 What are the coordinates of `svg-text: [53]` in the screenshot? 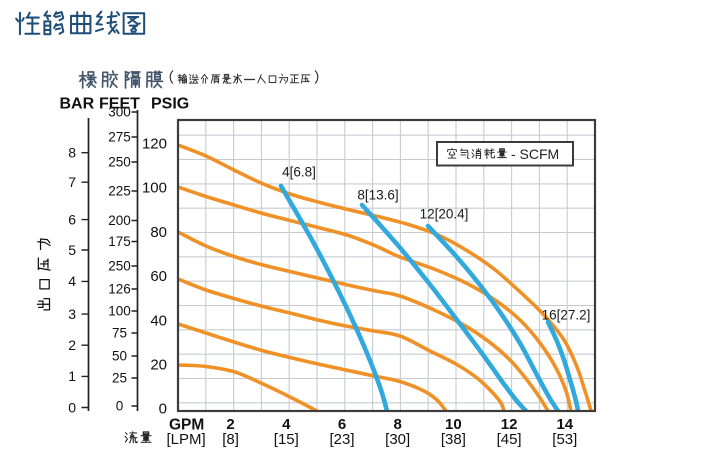 It's located at (564, 439).